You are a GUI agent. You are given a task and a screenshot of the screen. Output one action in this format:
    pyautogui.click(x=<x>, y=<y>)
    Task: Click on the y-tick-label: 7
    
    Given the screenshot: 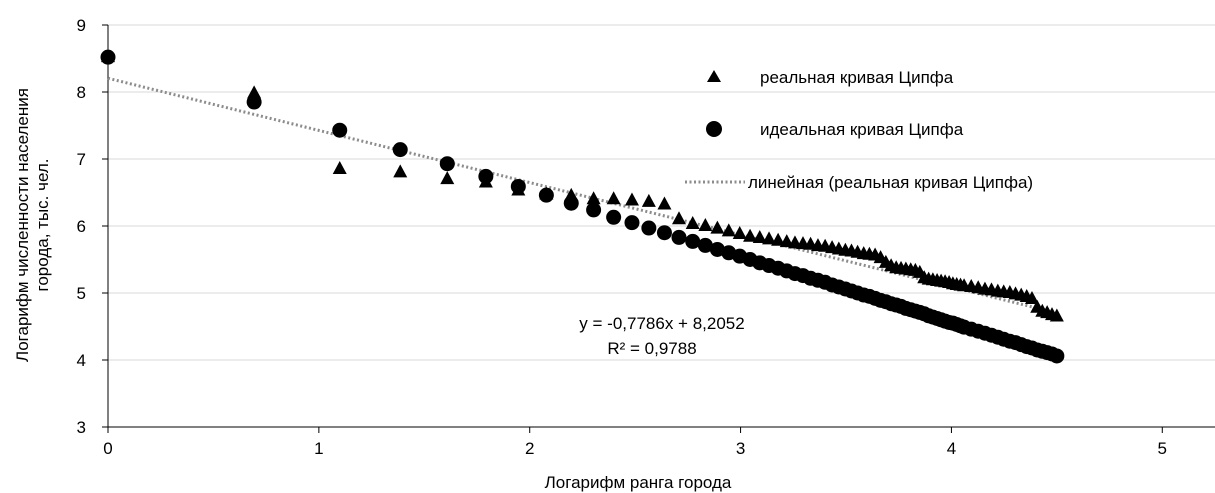 What is the action you would take?
    pyautogui.click(x=81, y=159)
    